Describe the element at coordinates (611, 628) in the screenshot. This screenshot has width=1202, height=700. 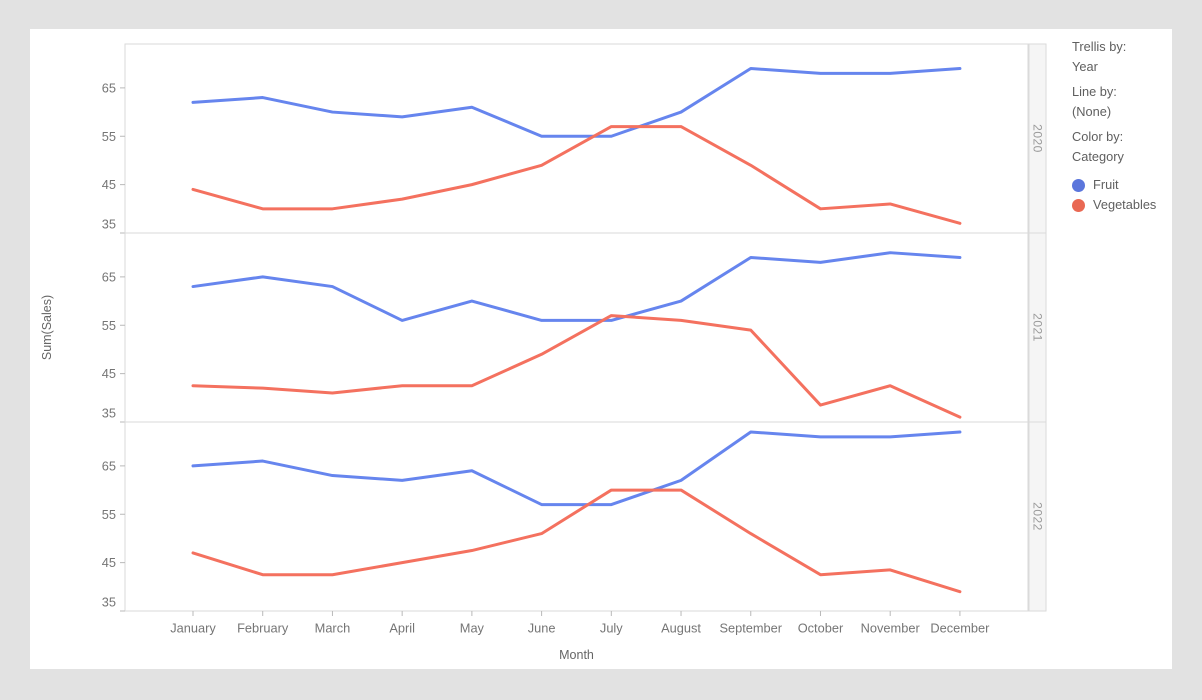
I see `x-tick-label: July` at that location.